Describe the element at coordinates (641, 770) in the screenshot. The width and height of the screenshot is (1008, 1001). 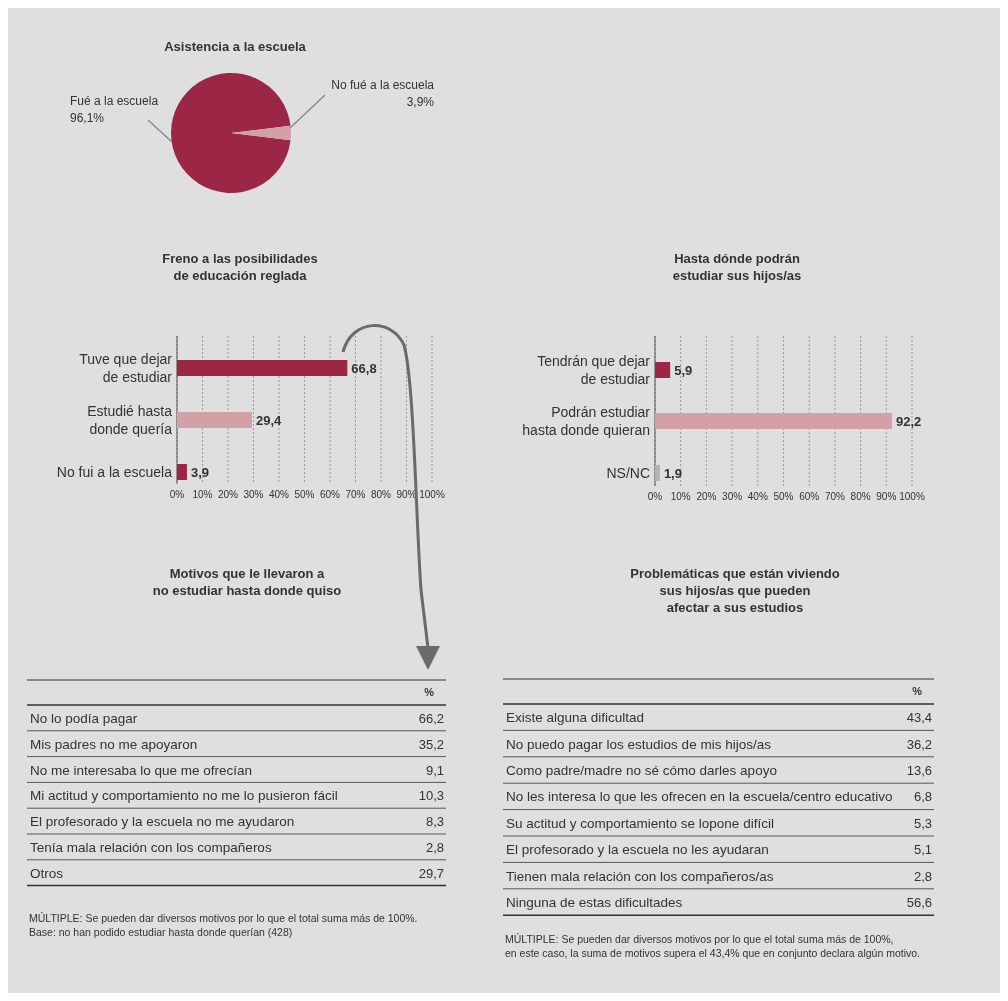
I see `category-label: Como padre/madre no sé cómo darles apoyo` at that location.